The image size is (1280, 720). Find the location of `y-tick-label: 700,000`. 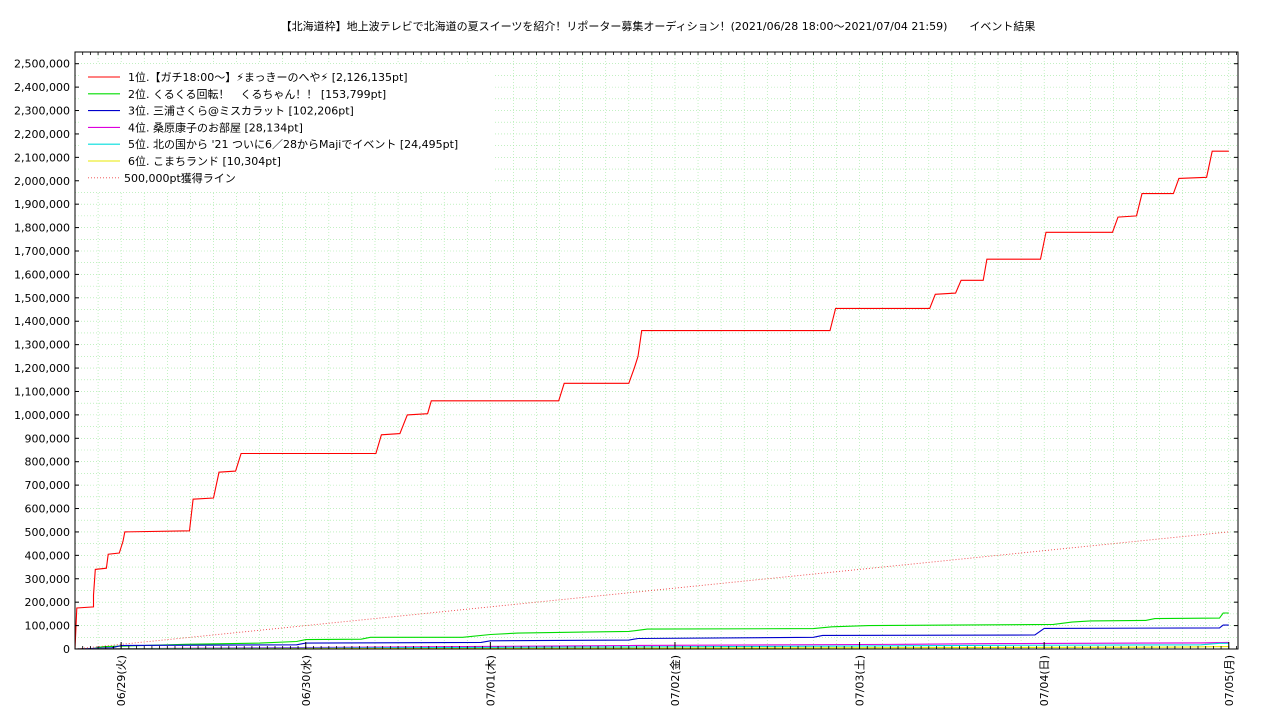

y-tick-label: 700,000 is located at coordinates (48, 485).